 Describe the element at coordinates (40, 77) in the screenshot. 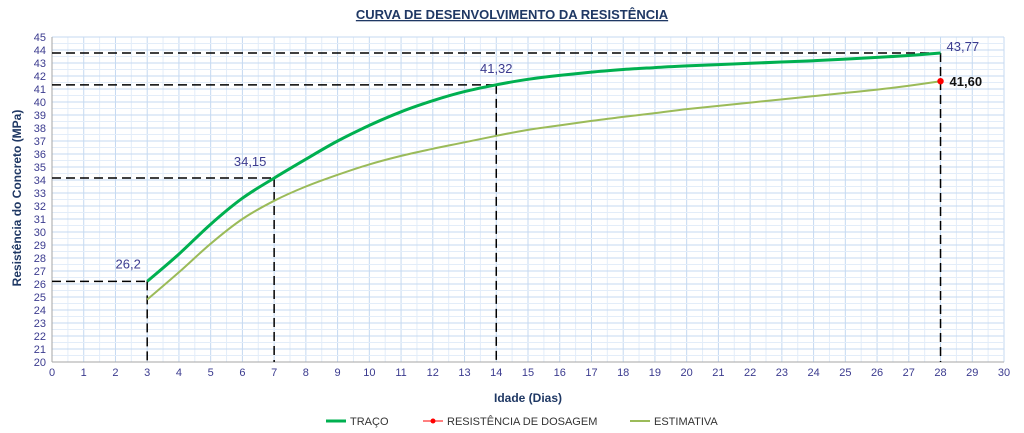

I see `y-tick-label: 42` at that location.